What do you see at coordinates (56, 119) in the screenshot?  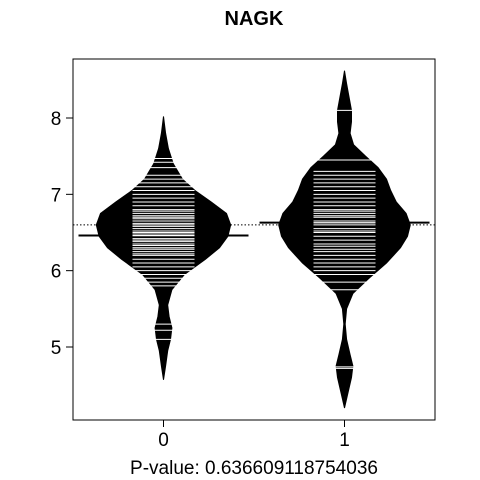 I see `y-tick-label: 8` at bounding box center [56, 119].